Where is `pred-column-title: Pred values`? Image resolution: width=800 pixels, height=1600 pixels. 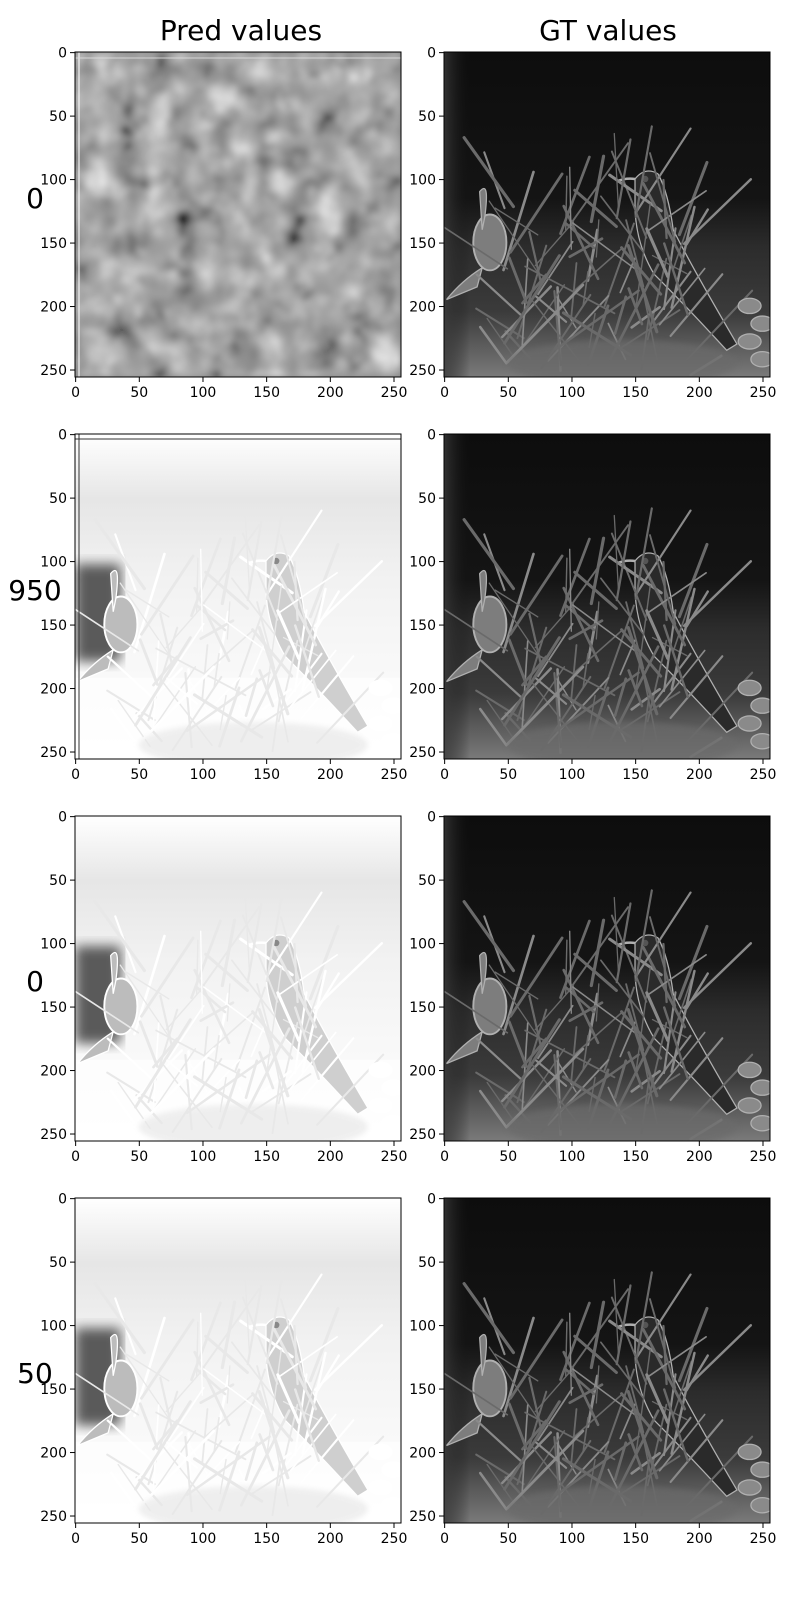 pred-column-title: Pred values is located at coordinates (241, 30).